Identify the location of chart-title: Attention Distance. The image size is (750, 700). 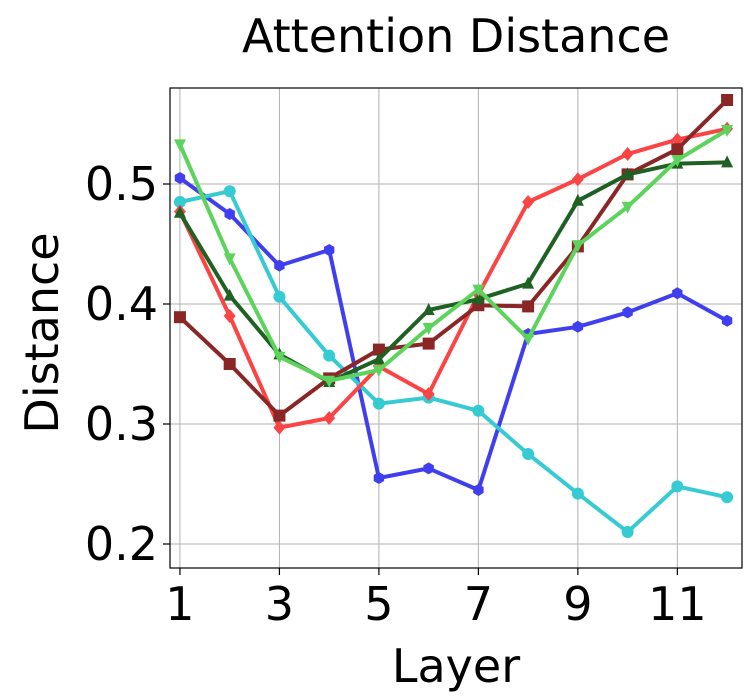
(456, 36).